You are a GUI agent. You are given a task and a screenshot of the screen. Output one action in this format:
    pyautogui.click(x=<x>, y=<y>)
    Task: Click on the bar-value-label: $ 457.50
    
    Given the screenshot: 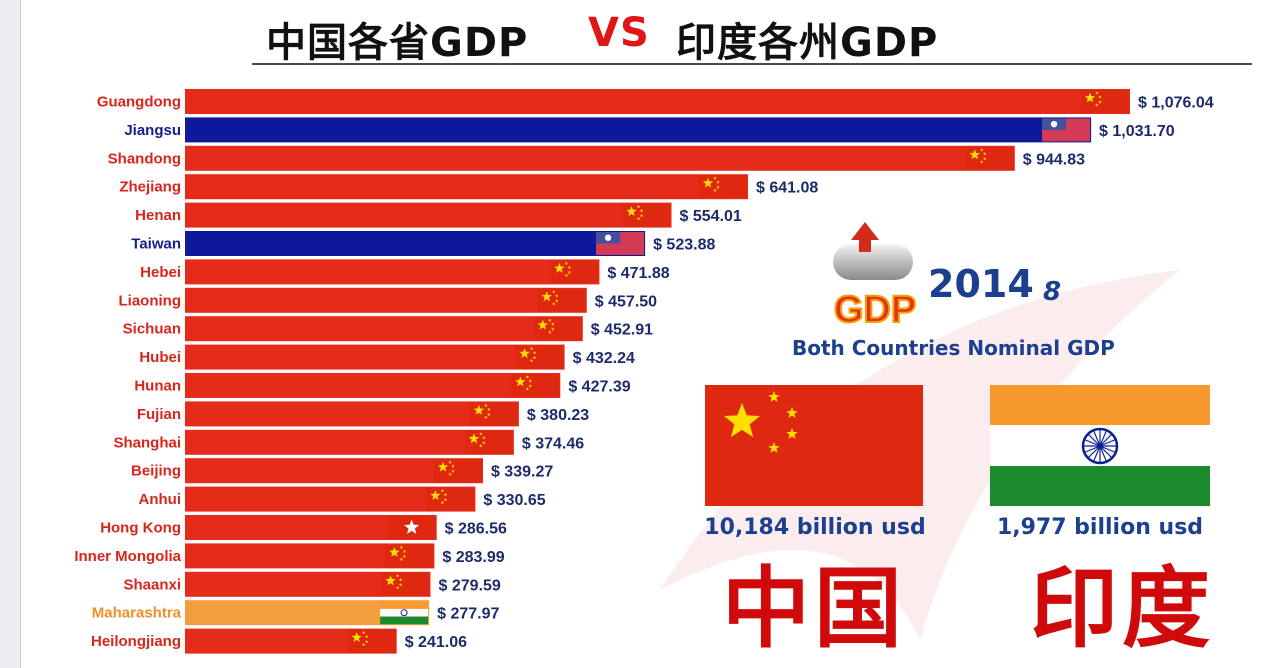 What is the action you would take?
    pyautogui.click(x=626, y=301)
    